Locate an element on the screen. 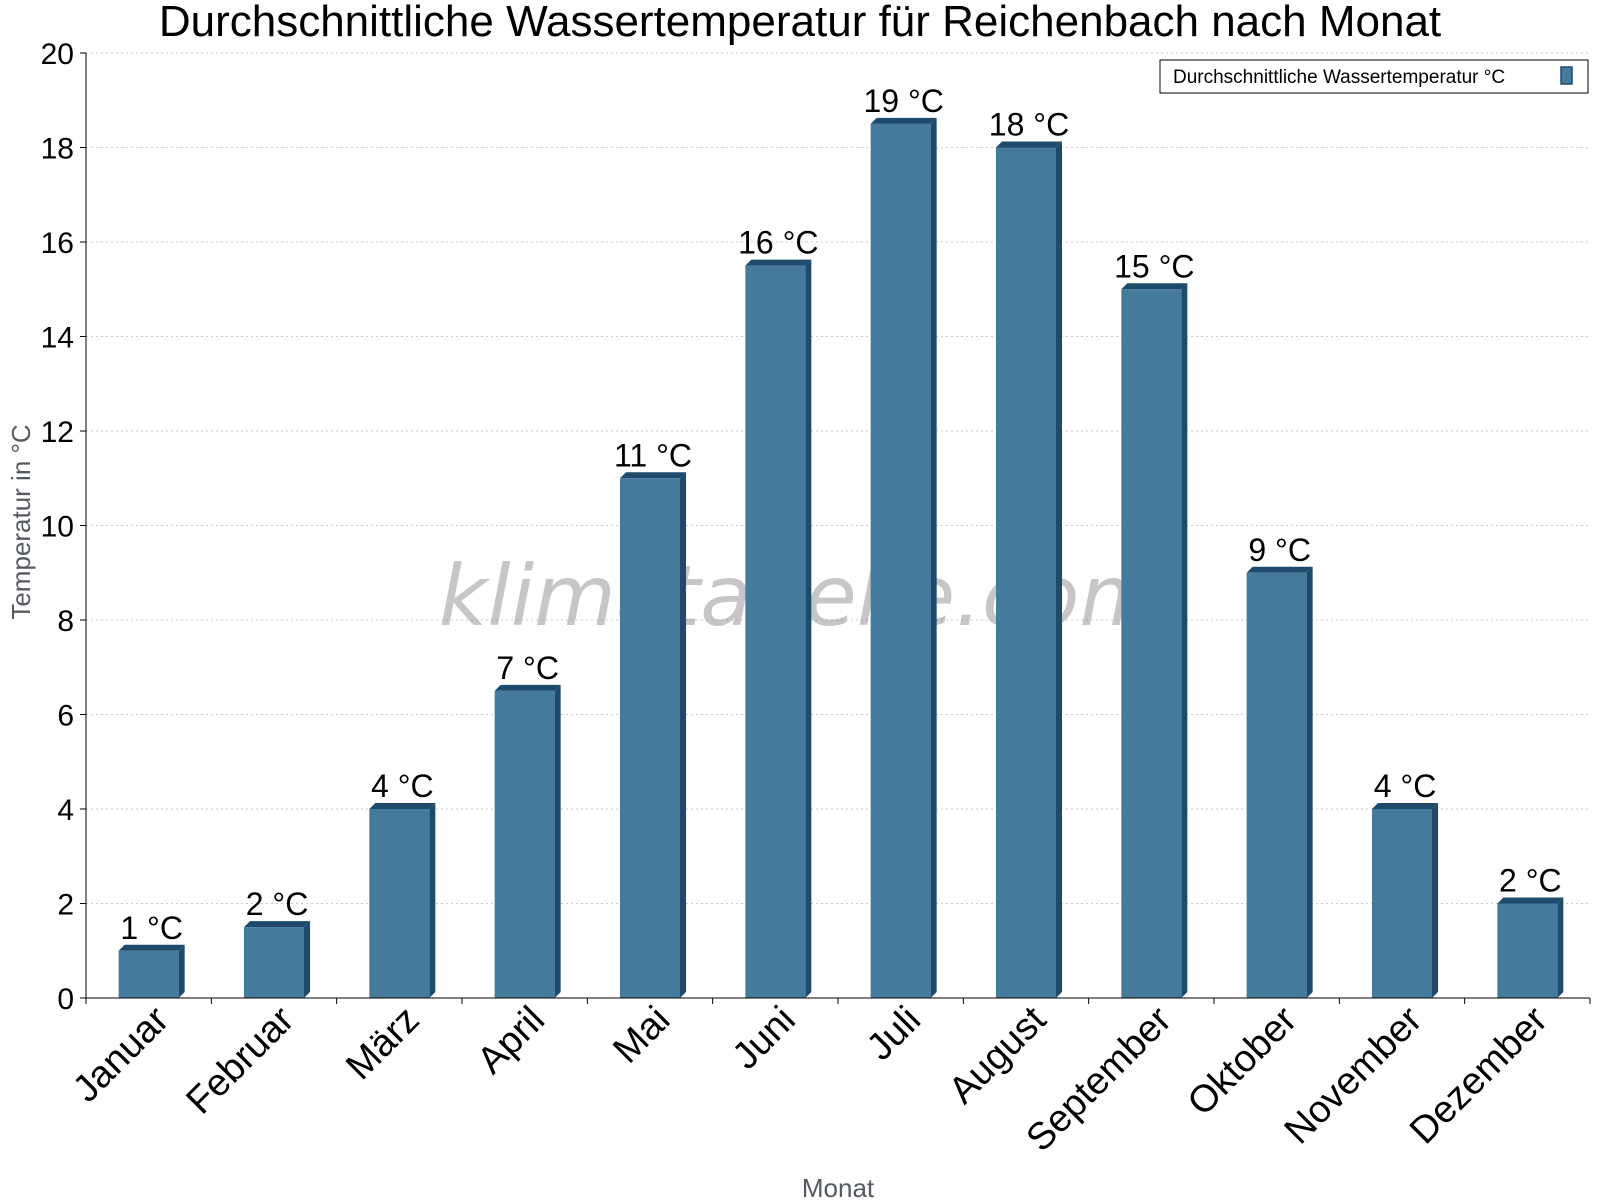  y-tick-label: 8 is located at coordinates (65, 621).